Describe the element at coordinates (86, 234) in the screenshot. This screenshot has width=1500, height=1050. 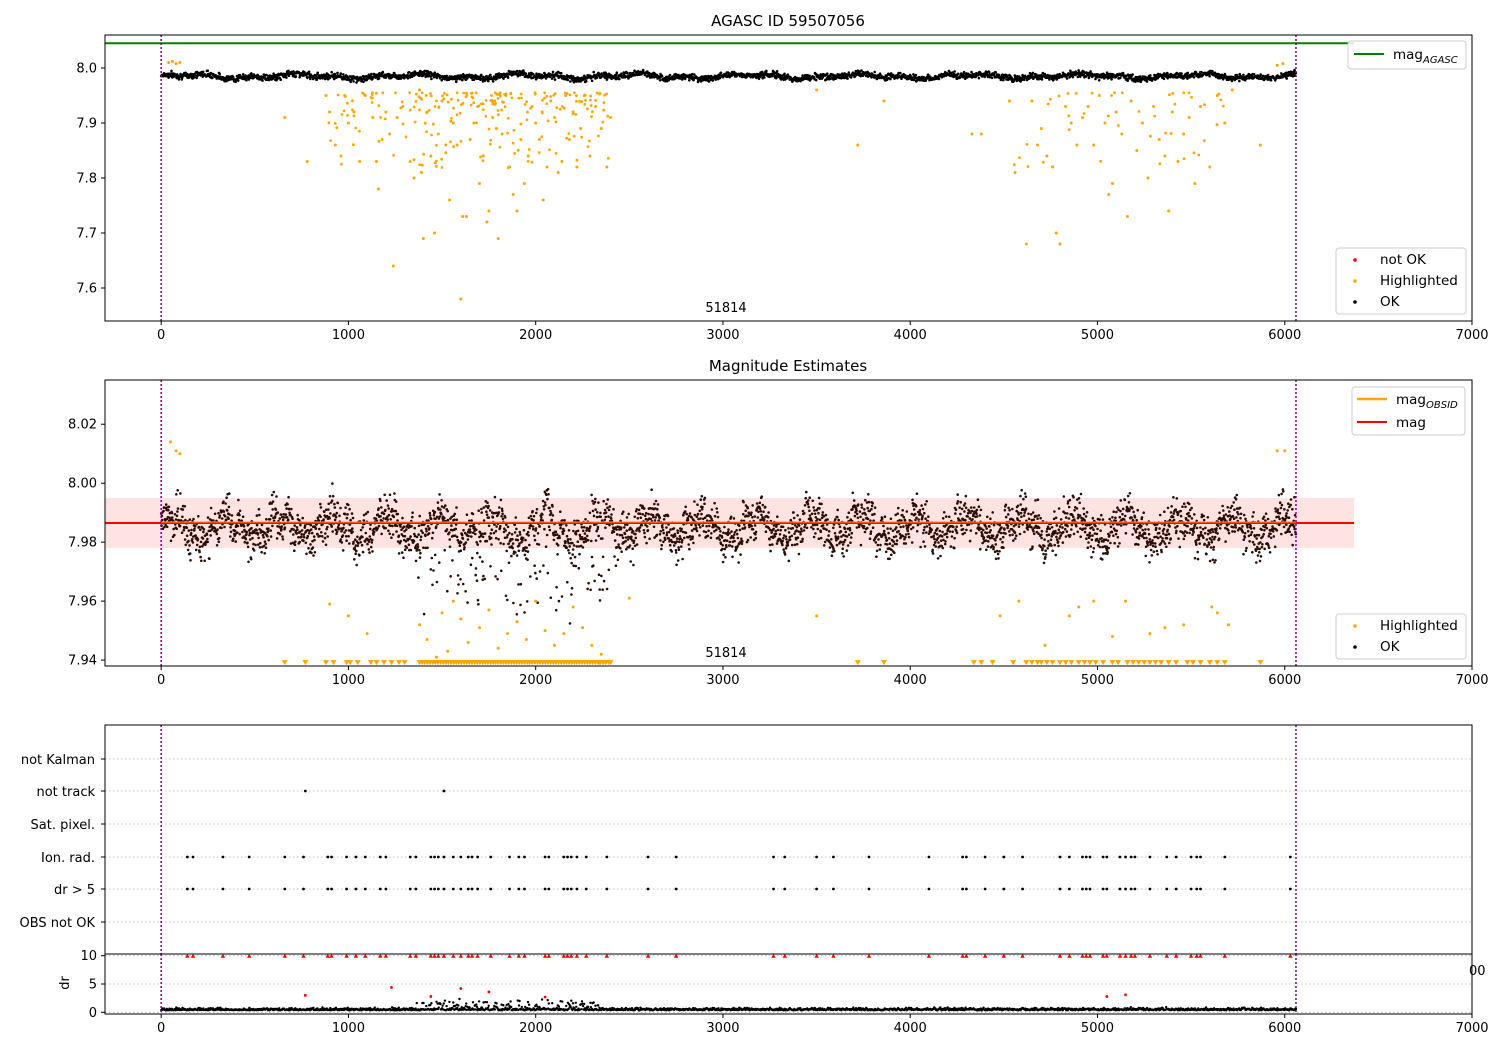
I see `y-tick-label: 7.7` at that location.